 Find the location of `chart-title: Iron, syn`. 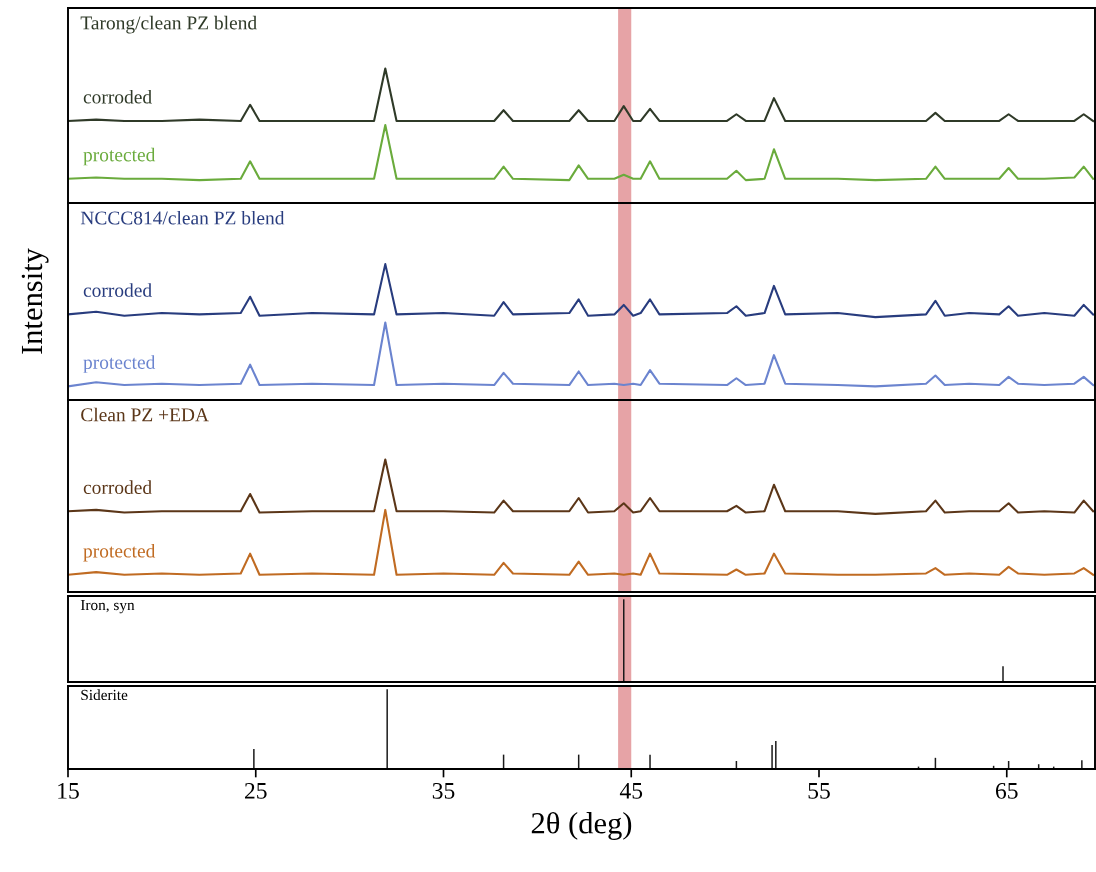

chart-title: Iron, syn is located at coordinates (107, 606).